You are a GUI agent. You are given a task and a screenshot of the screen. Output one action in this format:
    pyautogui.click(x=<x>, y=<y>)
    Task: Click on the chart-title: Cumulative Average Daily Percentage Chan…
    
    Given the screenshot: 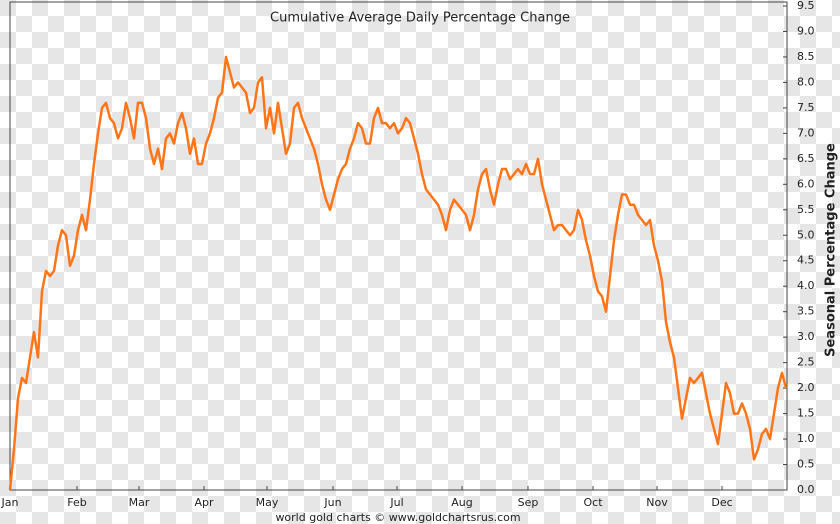 What is the action you would take?
    pyautogui.click(x=420, y=18)
    